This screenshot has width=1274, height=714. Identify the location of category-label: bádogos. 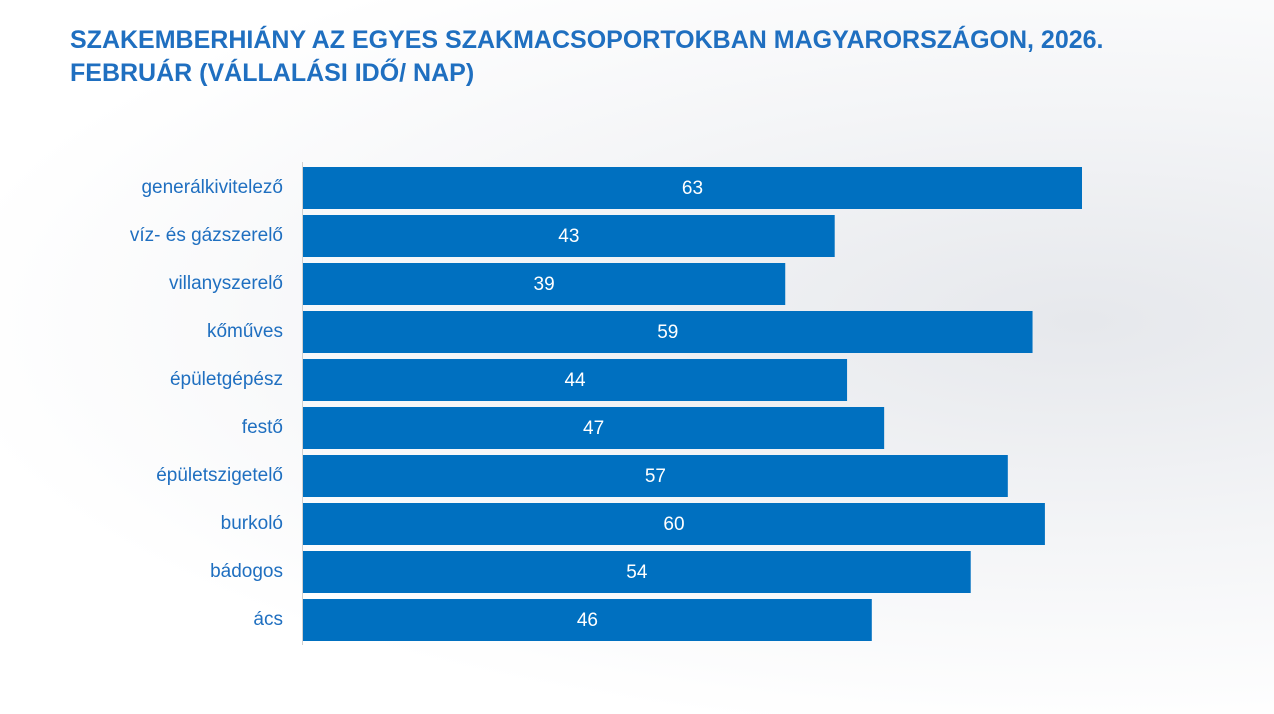
(246, 571).